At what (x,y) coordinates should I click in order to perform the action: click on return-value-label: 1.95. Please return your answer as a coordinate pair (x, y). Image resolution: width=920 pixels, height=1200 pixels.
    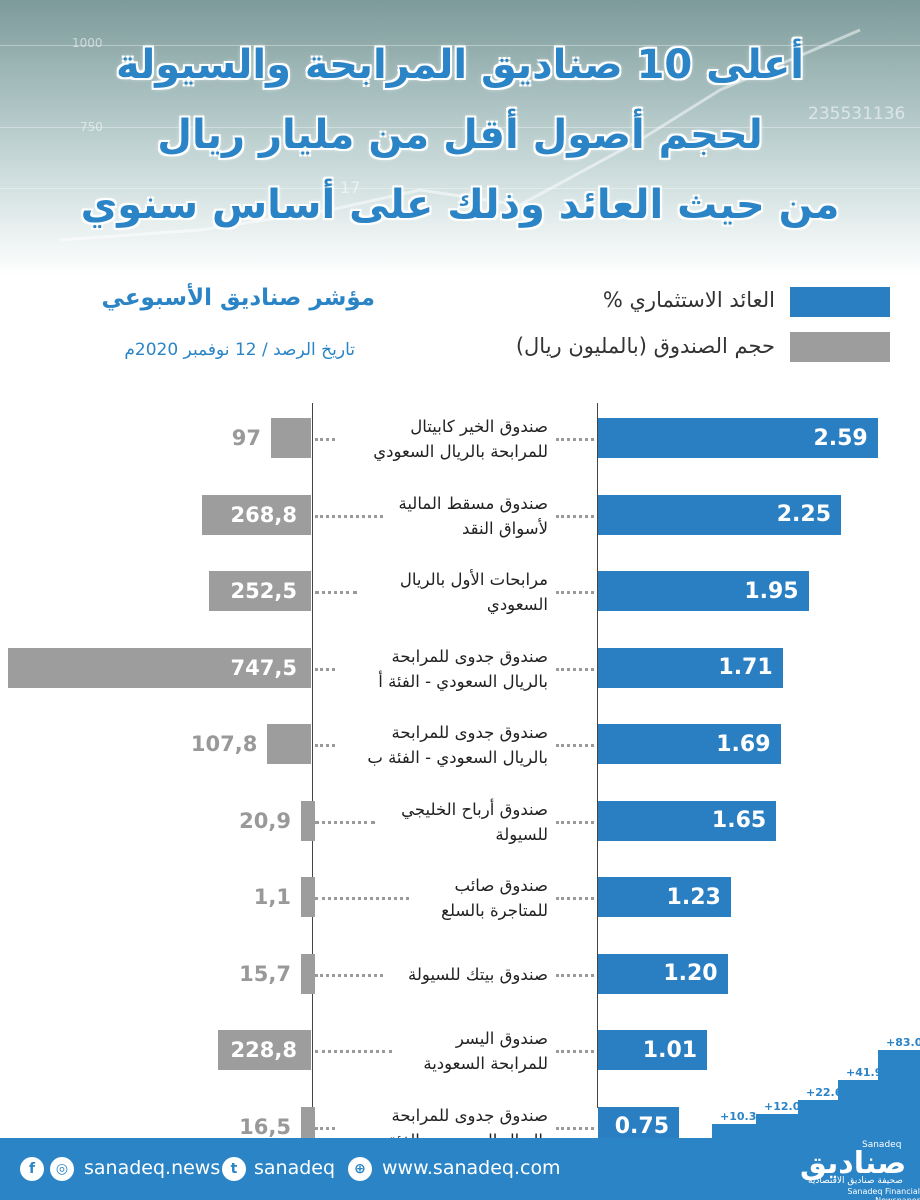
    Looking at the image, I should click on (771, 591).